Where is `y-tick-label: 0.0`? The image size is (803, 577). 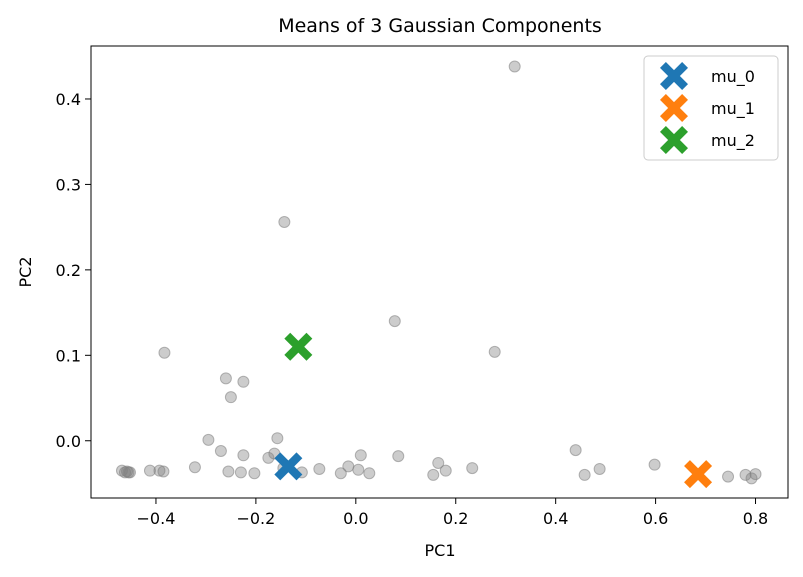
y-tick-label: 0.0 is located at coordinates (68, 441).